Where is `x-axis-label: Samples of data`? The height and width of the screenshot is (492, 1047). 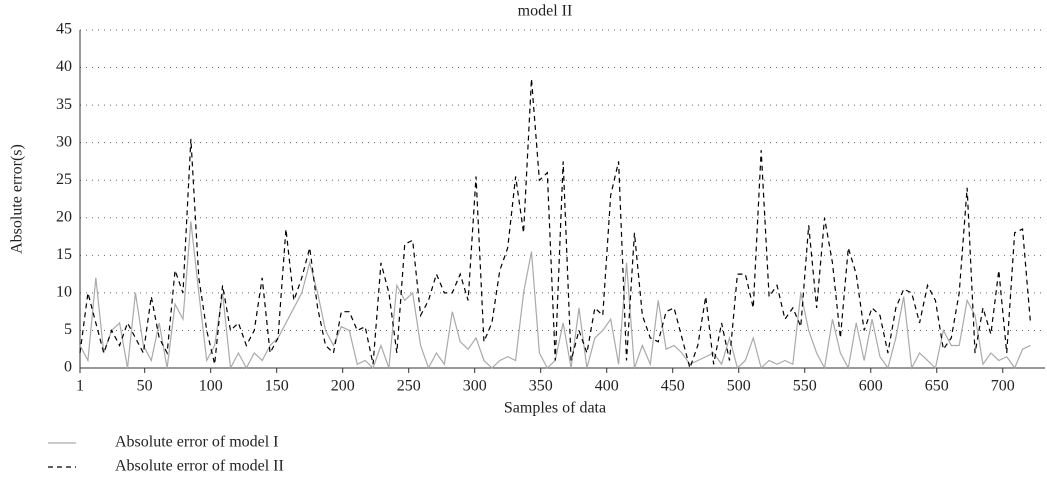 x-axis-label: Samples of data is located at coordinates (555, 408).